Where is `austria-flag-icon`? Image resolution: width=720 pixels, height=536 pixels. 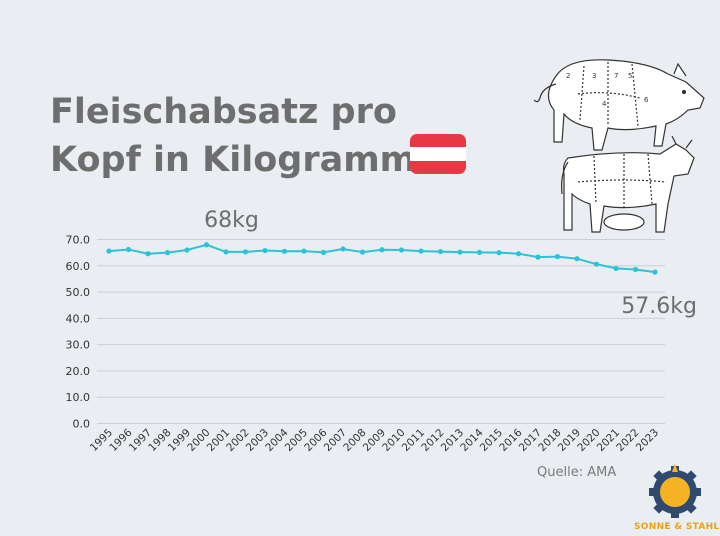 austria-flag-icon is located at coordinates (438, 154).